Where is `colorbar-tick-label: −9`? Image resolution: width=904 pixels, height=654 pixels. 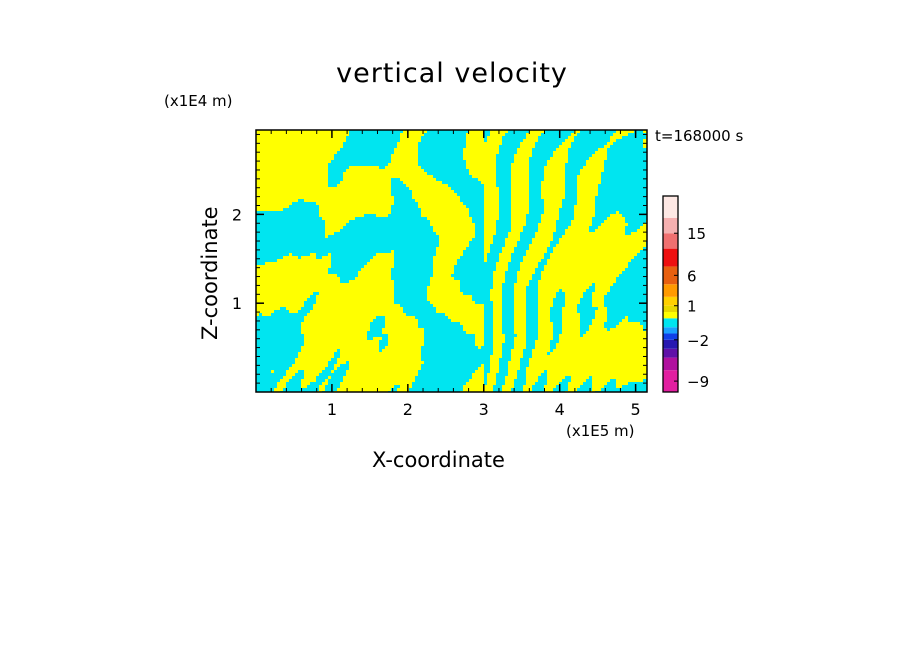 colorbar-tick-label: −9 is located at coordinates (698, 382).